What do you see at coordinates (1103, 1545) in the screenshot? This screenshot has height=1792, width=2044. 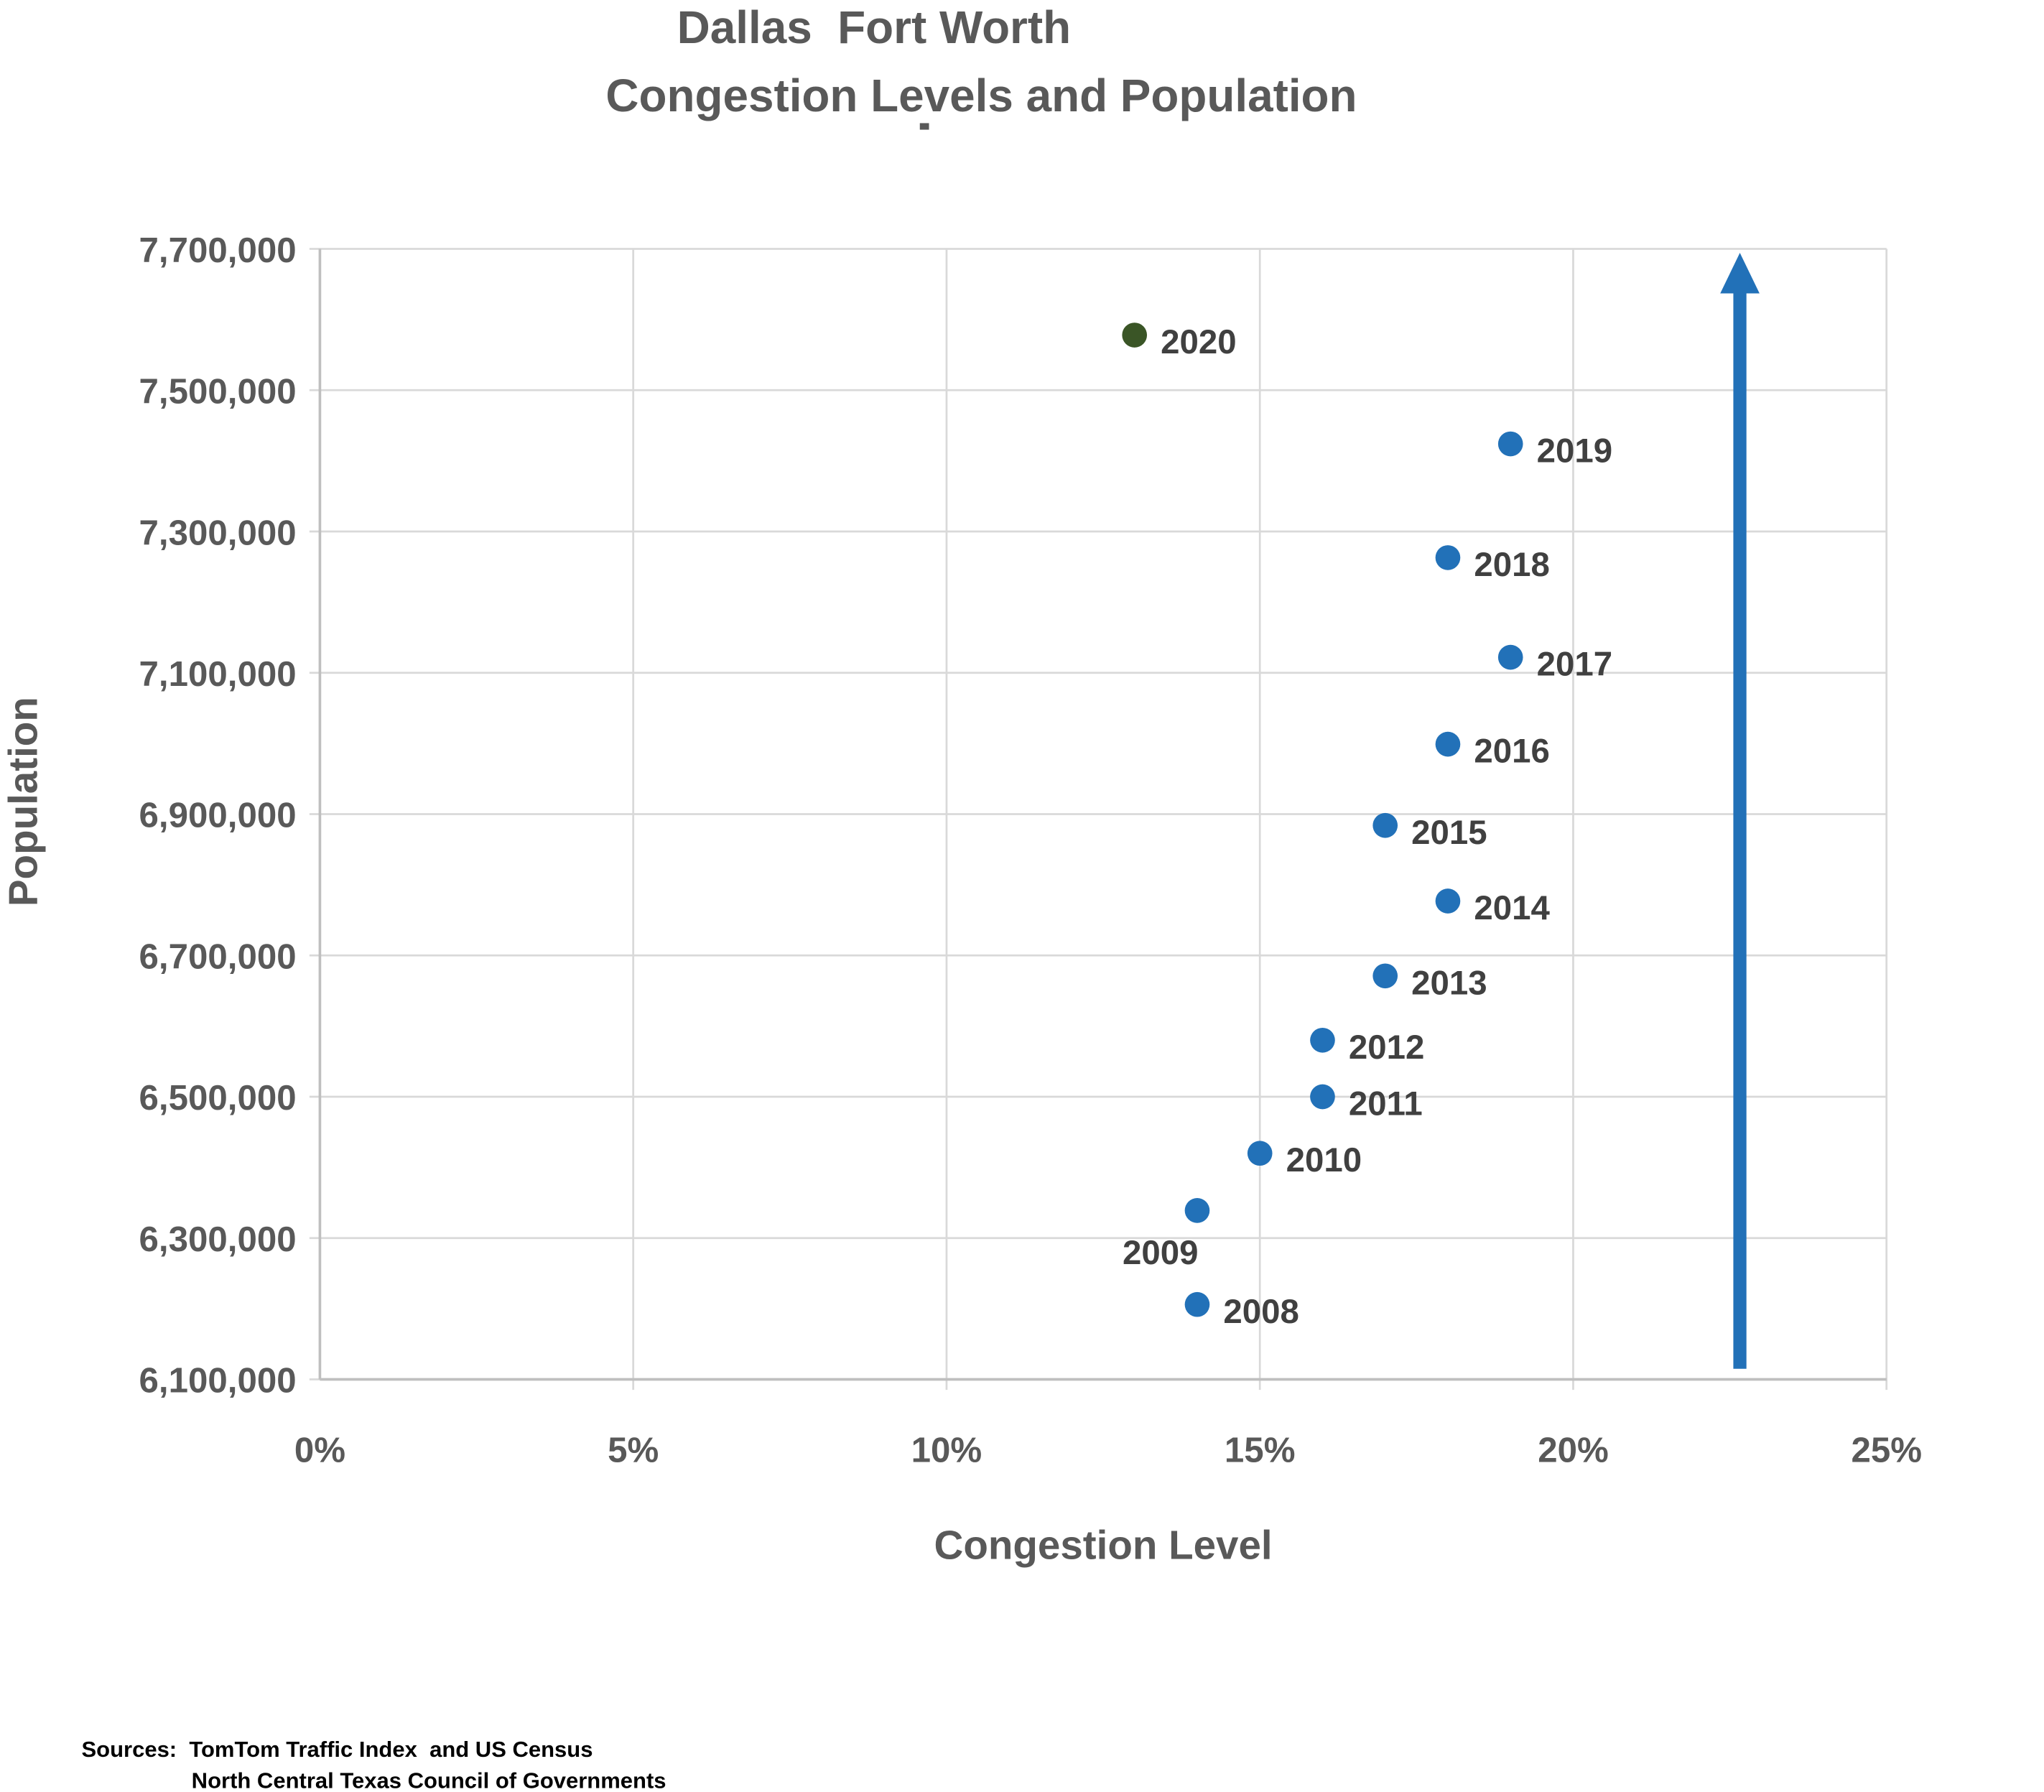 I see `x-axis-label: Congestion Level` at bounding box center [1103, 1545].